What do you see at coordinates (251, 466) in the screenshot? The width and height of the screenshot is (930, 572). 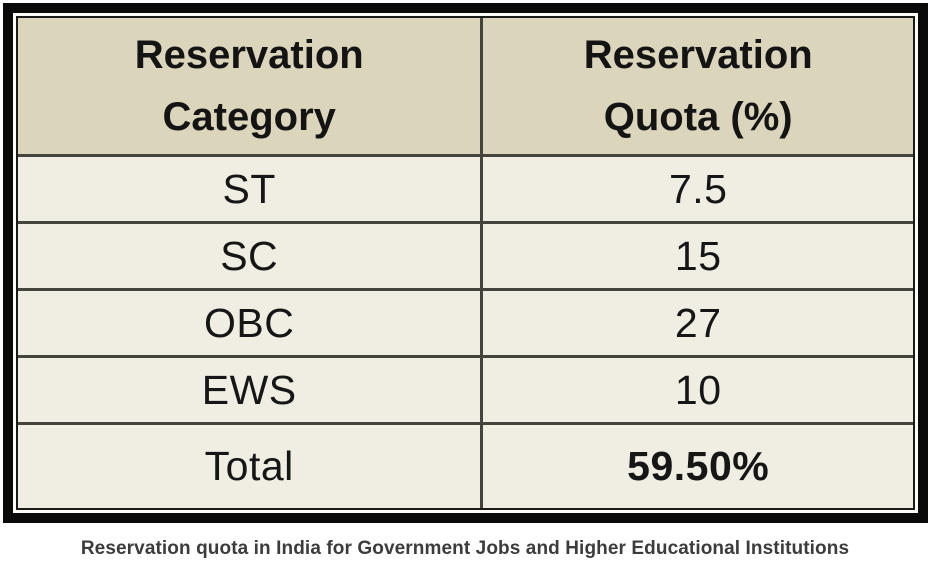 I see `total-label-cell: Total` at bounding box center [251, 466].